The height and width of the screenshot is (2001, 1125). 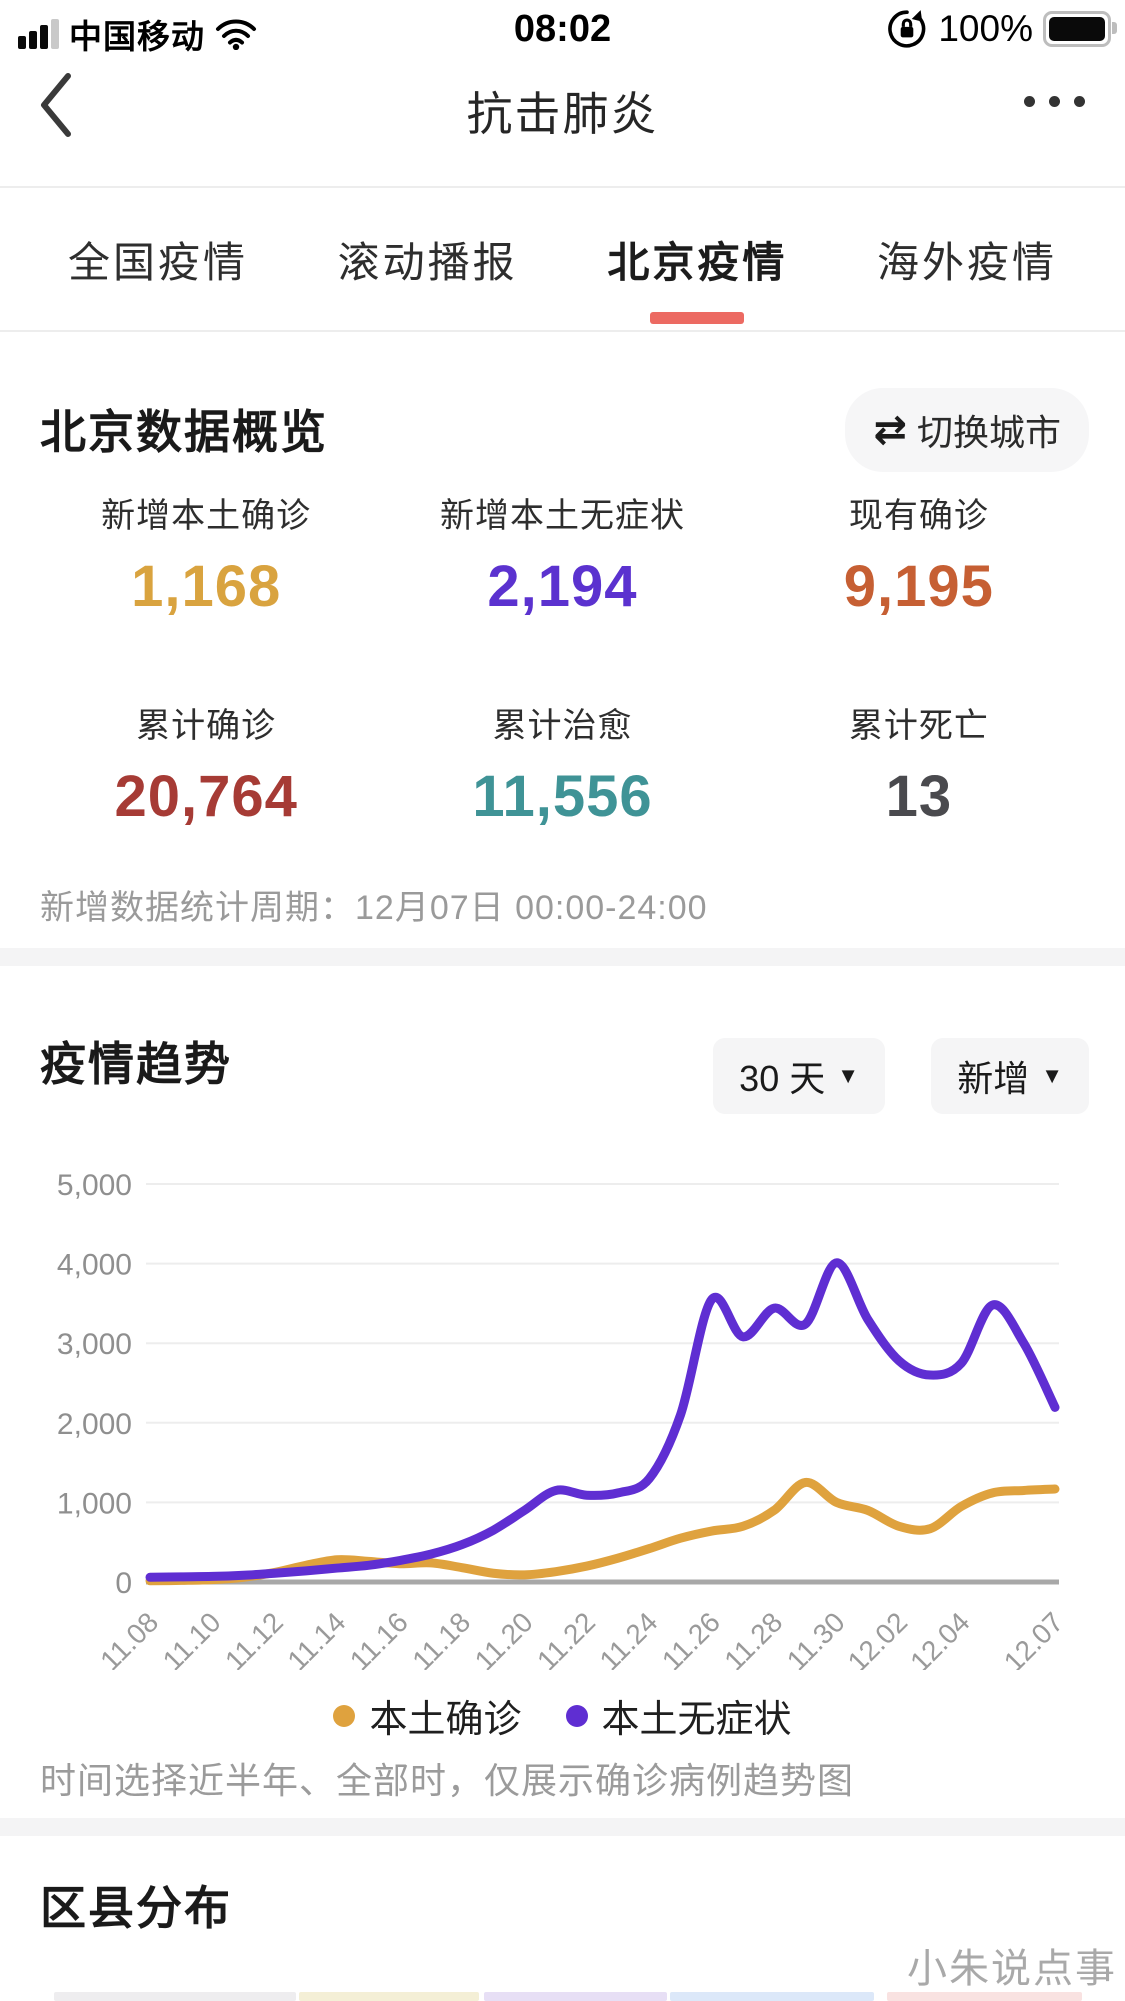 What do you see at coordinates (782, 1078) in the screenshot?
I see `range-dropdown-value: 30 天` at bounding box center [782, 1078].